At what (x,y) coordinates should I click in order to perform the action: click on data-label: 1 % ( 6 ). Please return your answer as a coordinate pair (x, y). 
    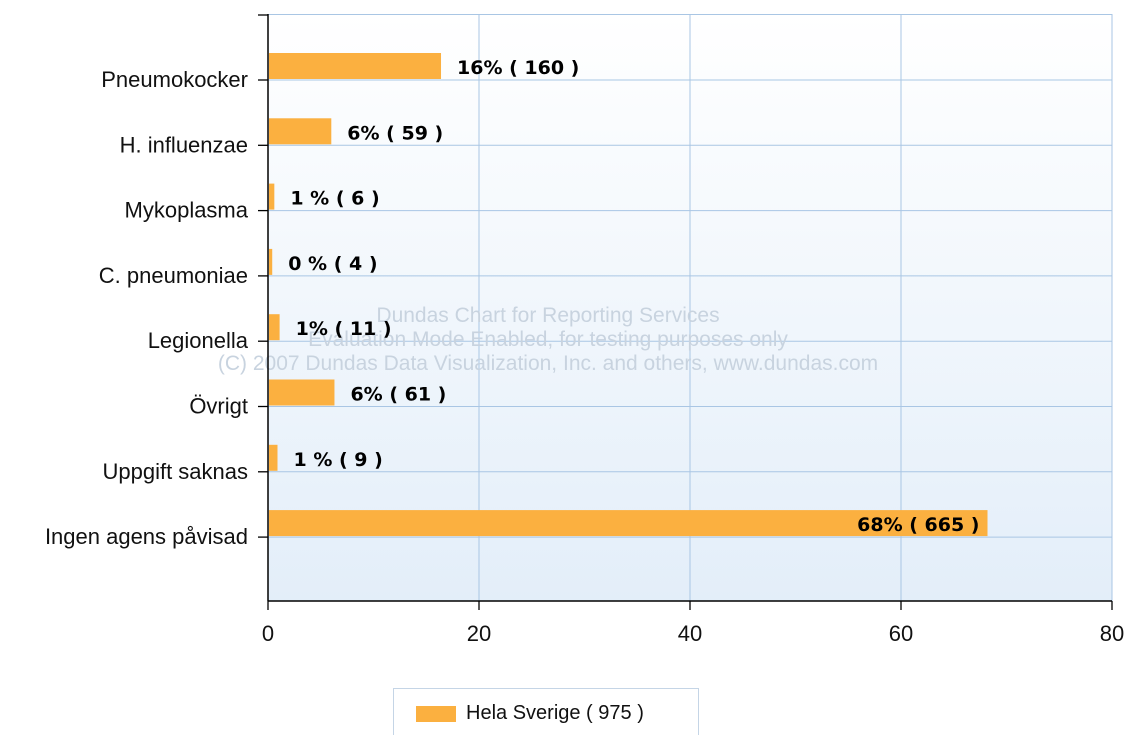
    Looking at the image, I should click on (334, 199).